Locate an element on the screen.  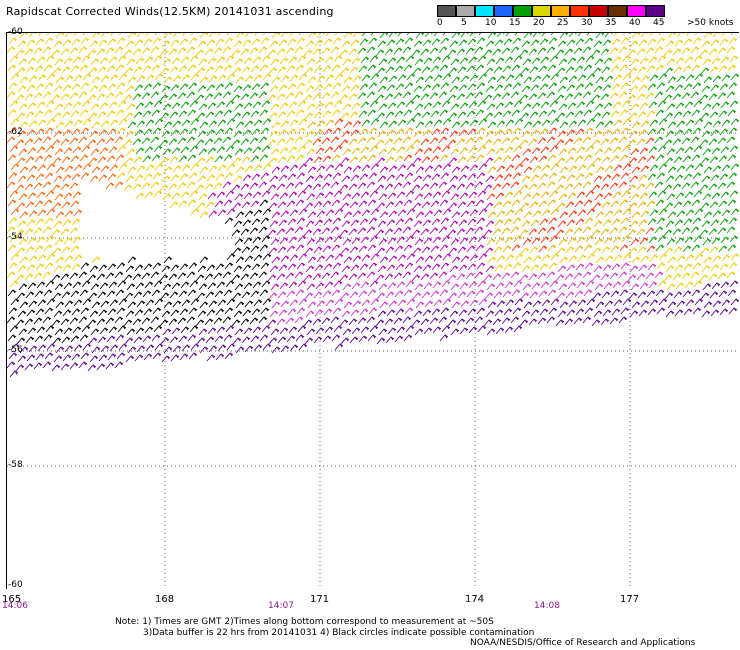
legend-color-bar is located at coordinates (587, 11).